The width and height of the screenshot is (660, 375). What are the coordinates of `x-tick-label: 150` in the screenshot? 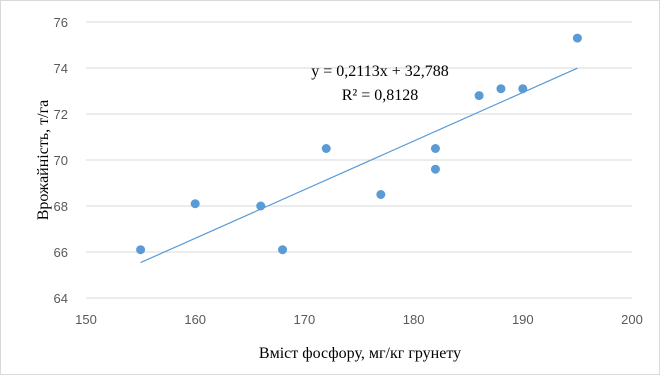 It's located at (86, 319).